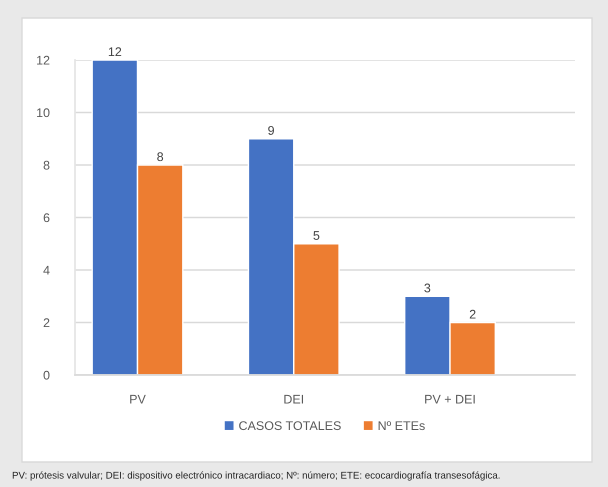 Image resolution: width=608 pixels, height=487 pixels. I want to click on data-label: 5, so click(316, 235).